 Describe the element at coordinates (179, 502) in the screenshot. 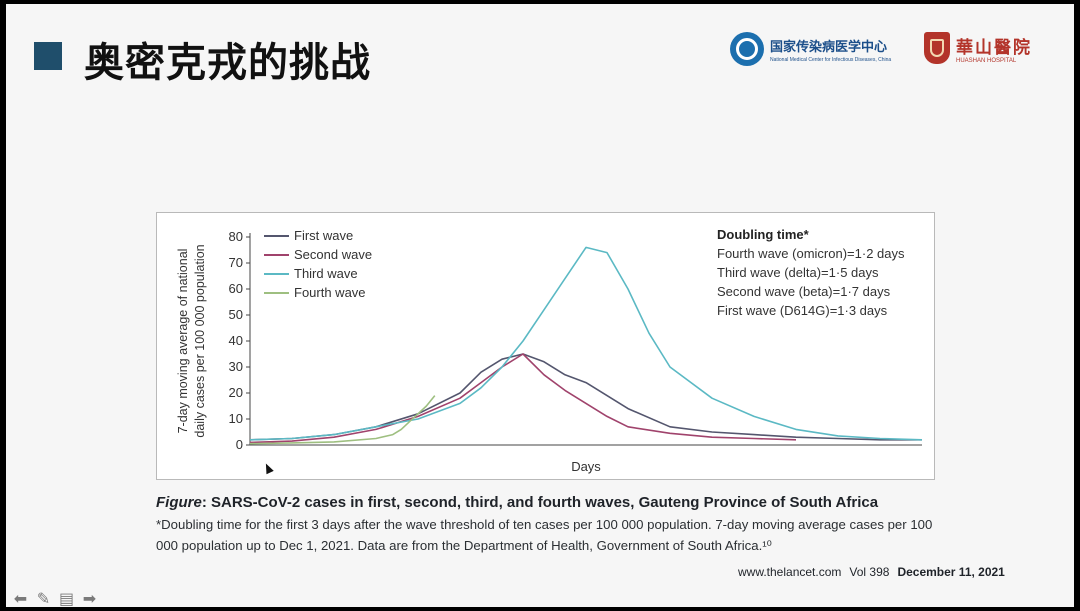

I see `caption-figure-word: Figure` at that location.